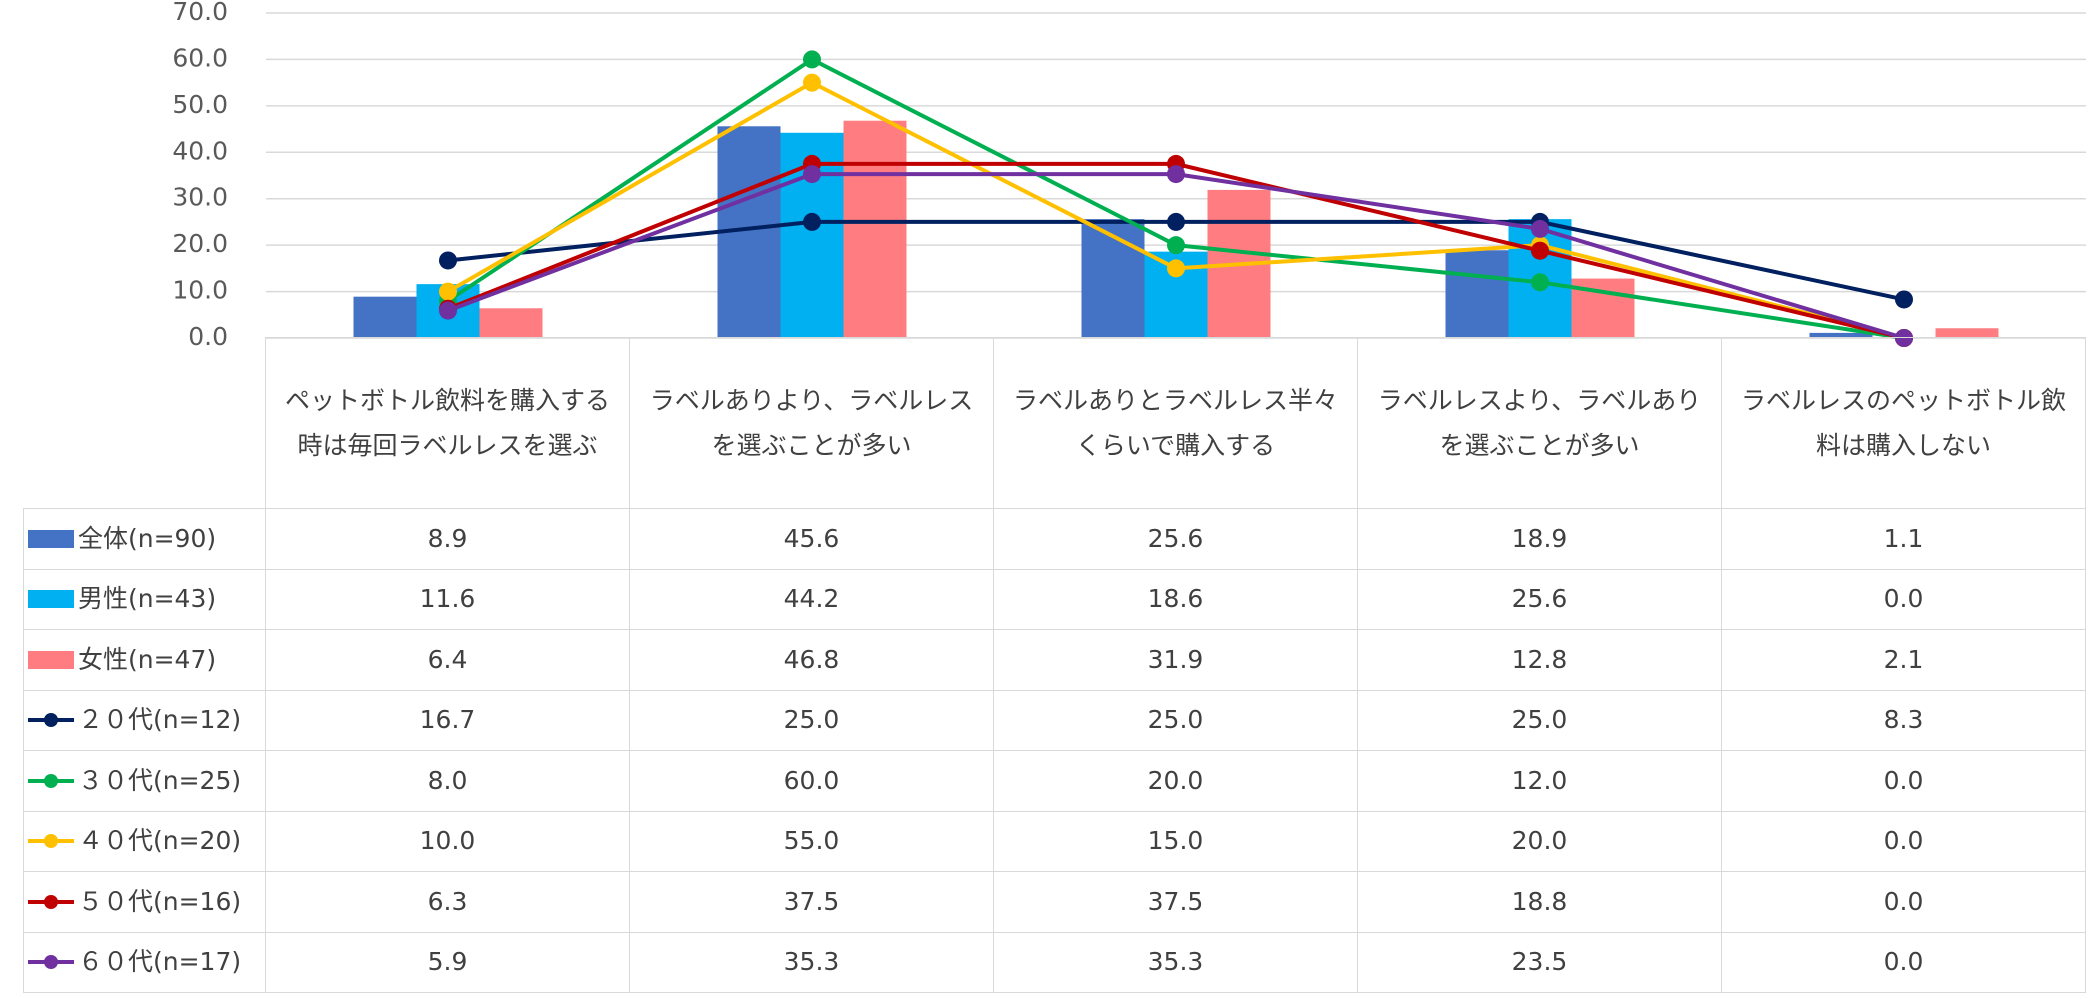 The width and height of the screenshot is (2100, 999). Describe the element at coordinates (447, 841) in the screenshot. I see `table-value: 10.0` at that location.